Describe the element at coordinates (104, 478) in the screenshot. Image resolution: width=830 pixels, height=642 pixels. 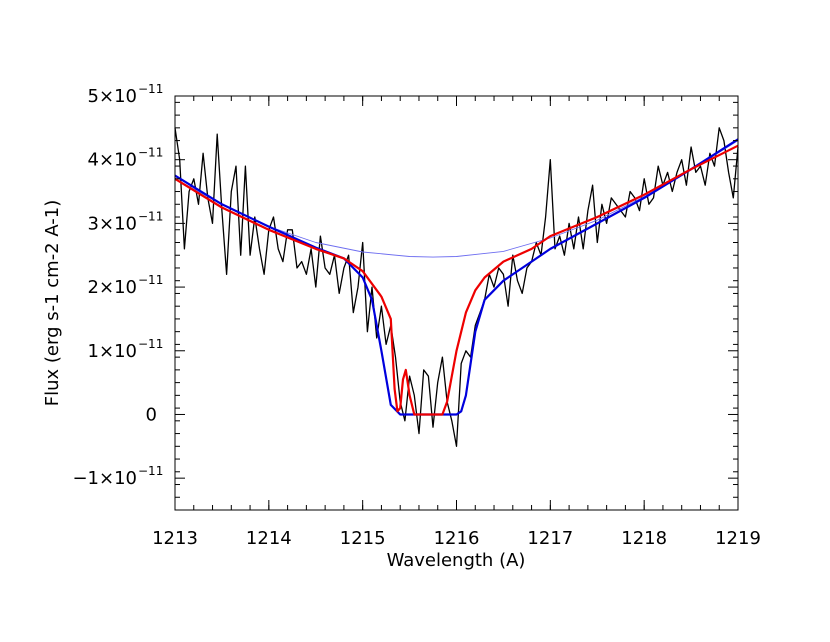
I see `y-tick-label: −1×10` at that location.